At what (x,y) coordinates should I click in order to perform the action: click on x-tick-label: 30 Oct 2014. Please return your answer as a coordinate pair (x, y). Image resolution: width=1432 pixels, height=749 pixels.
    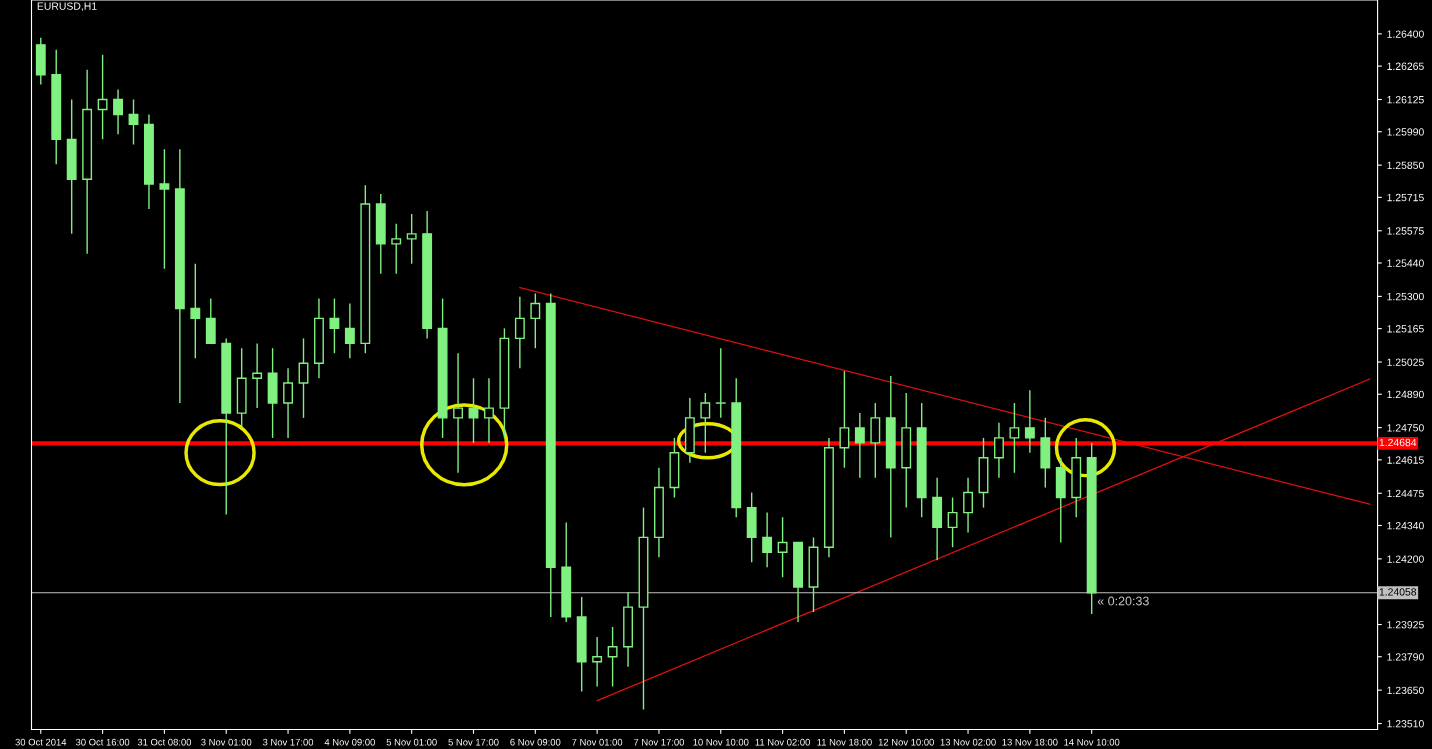
    Looking at the image, I should click on (41, 742).